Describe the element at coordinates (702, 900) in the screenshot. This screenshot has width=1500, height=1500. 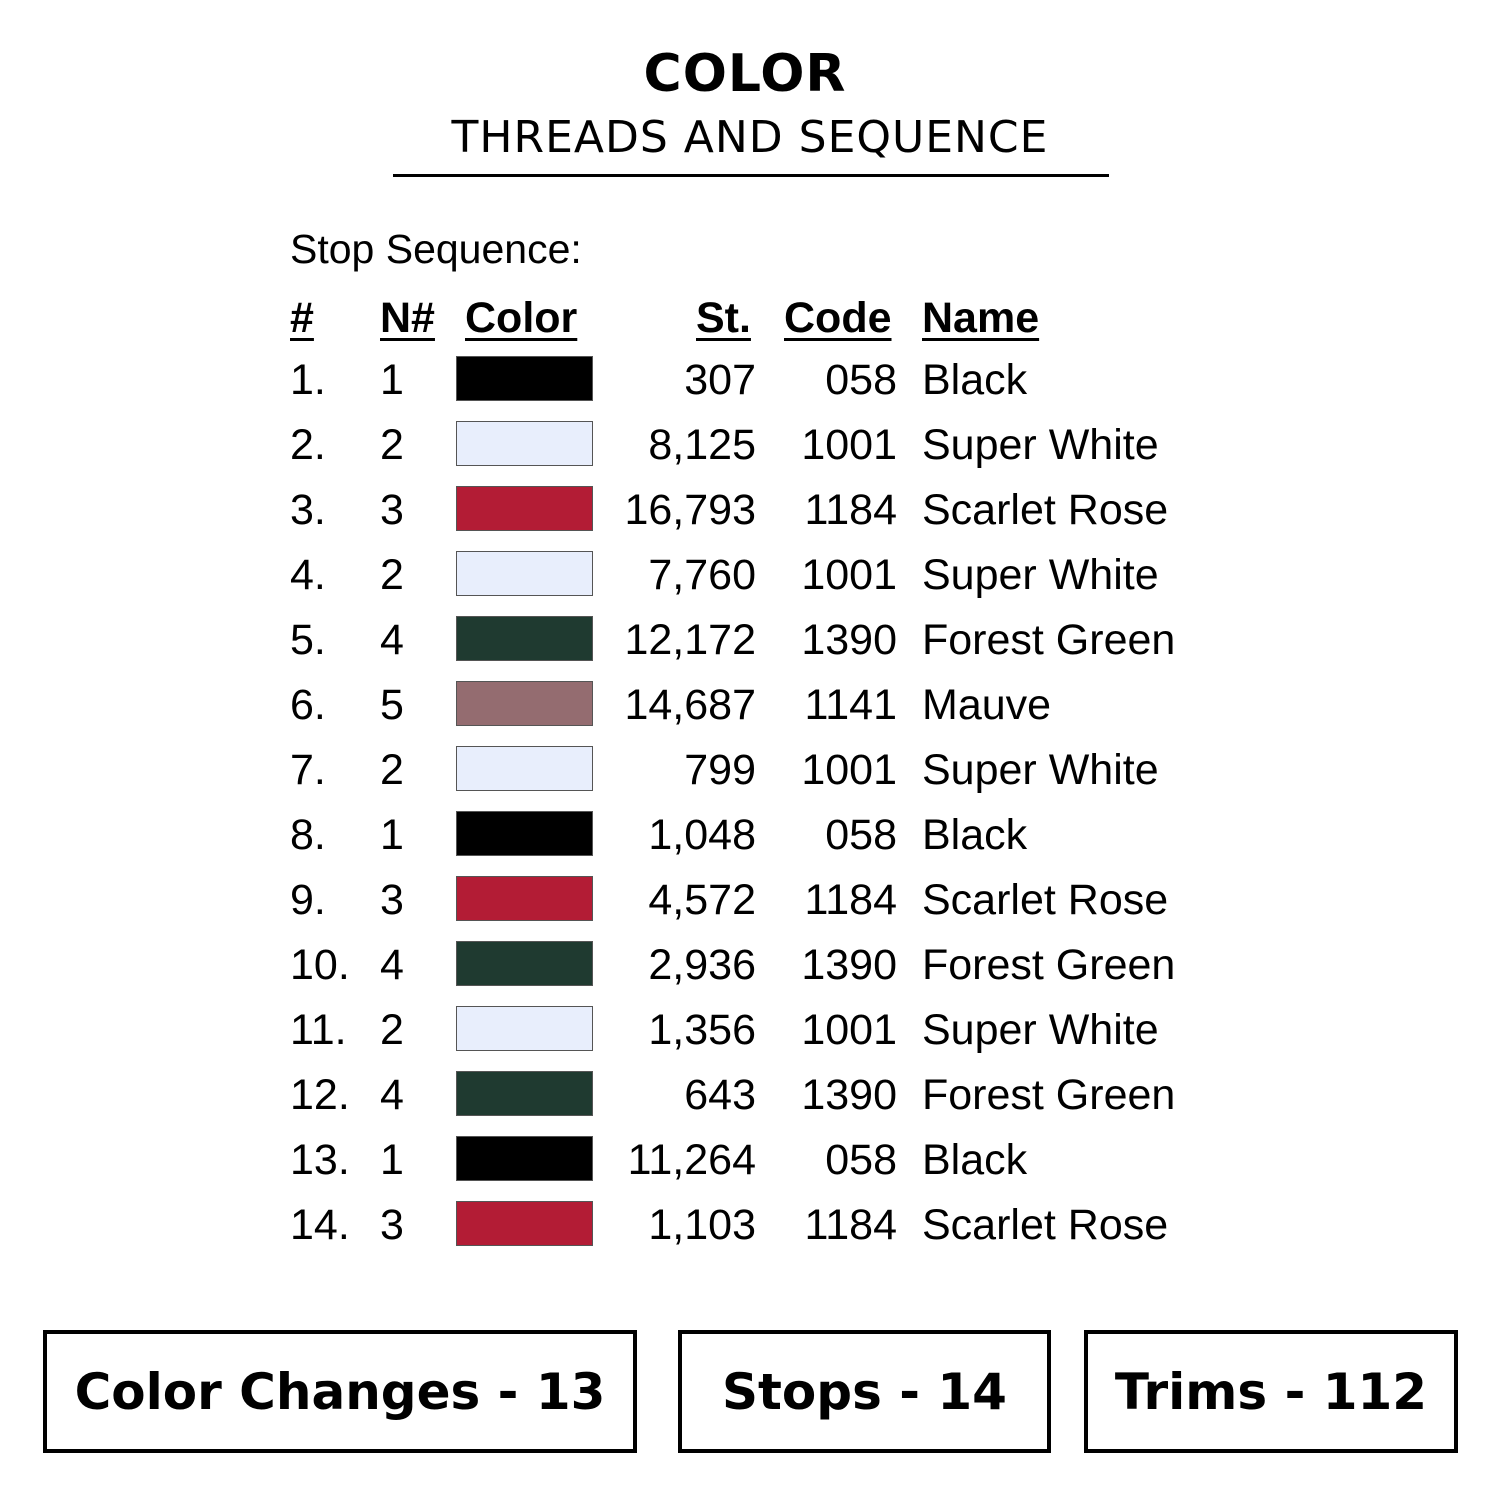
I see `row-stitches: 4,572` at that location.